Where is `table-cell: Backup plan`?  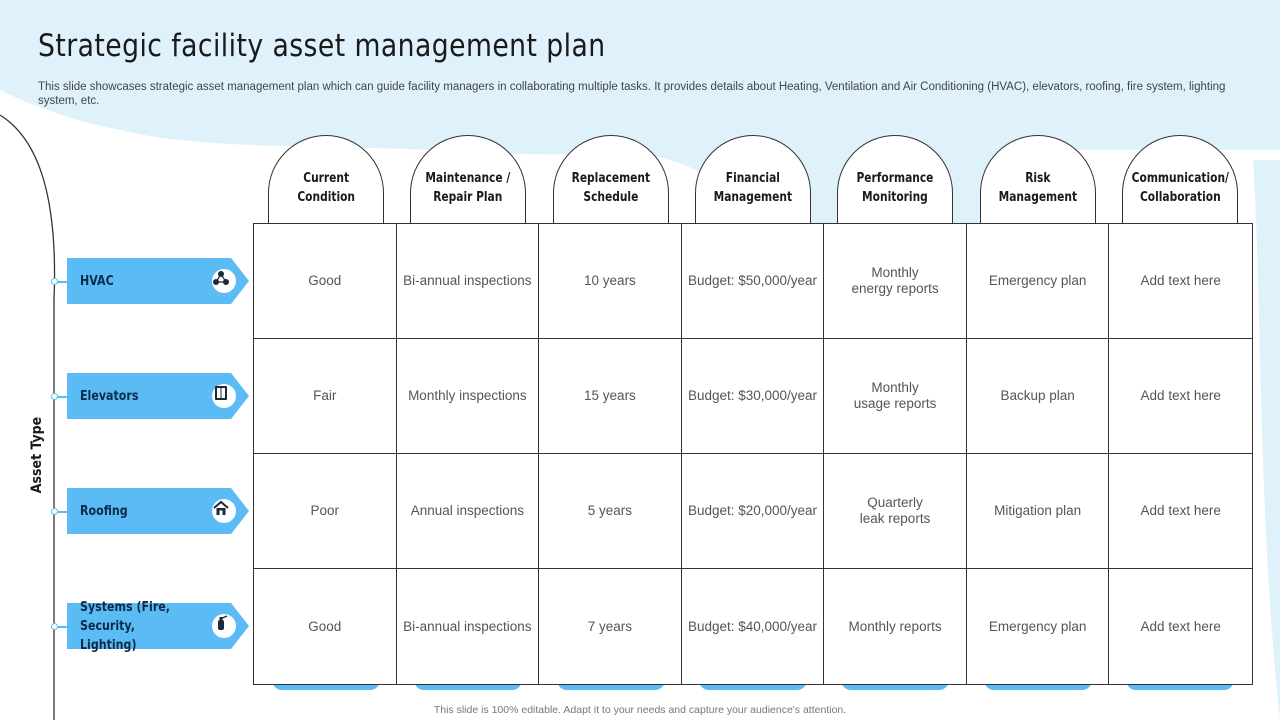
table-cell: Backup plan is located at coordinates (1038, 396).